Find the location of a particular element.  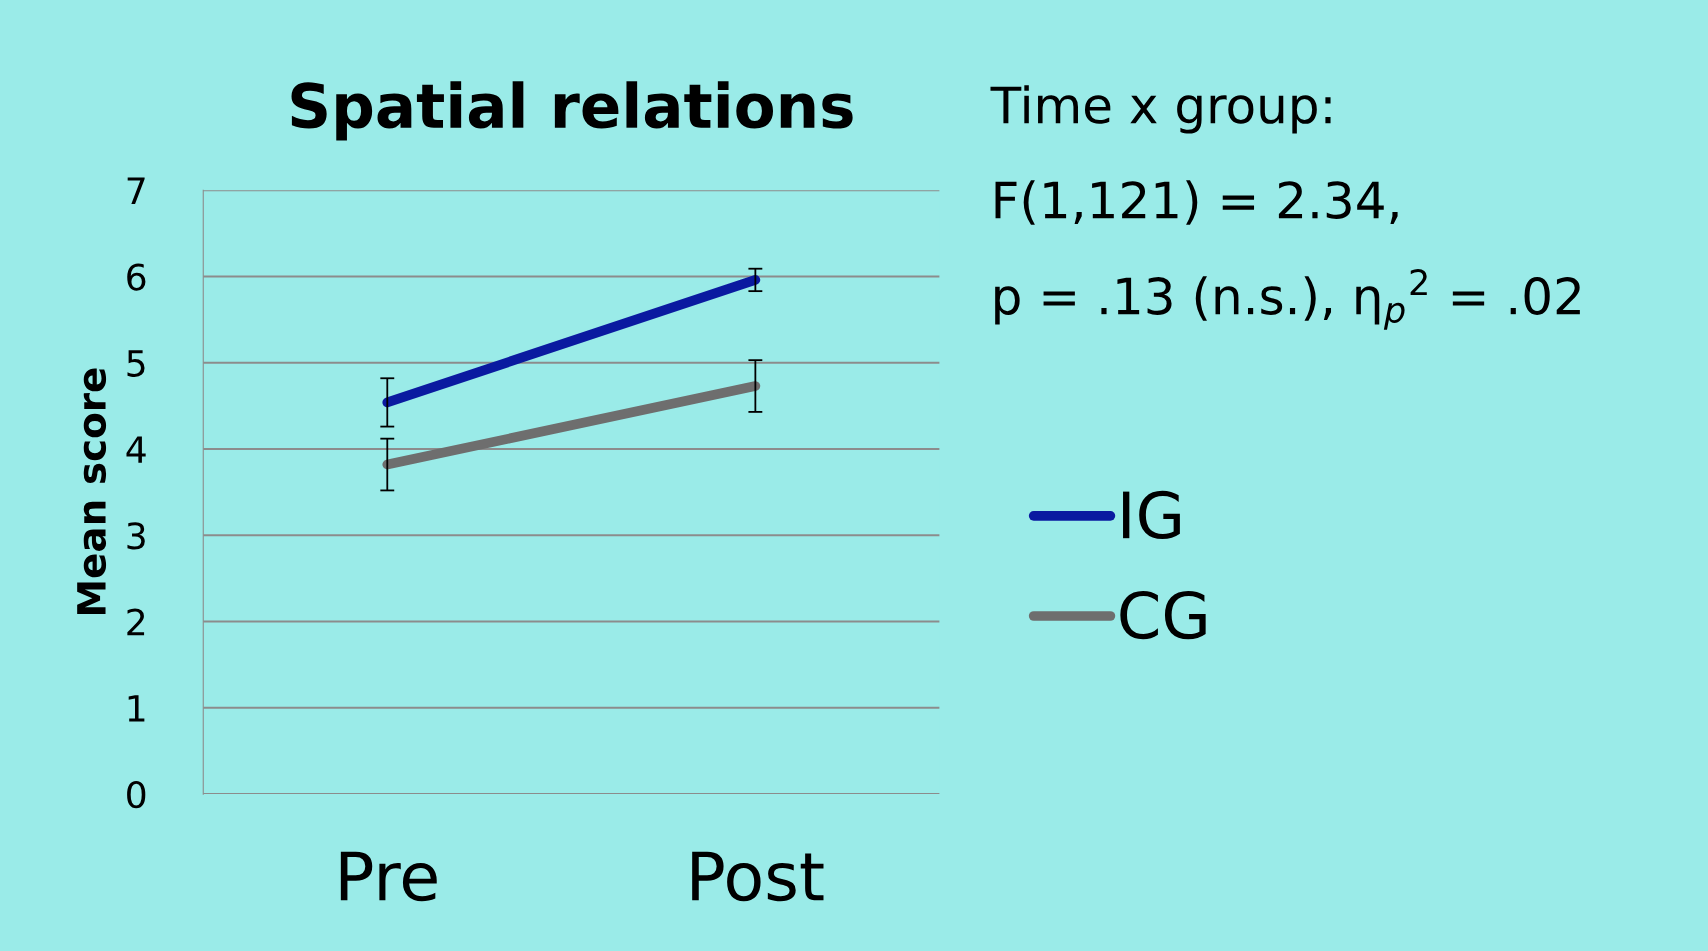

chart-title: Spatial relations is located at coordinates (572, 111).